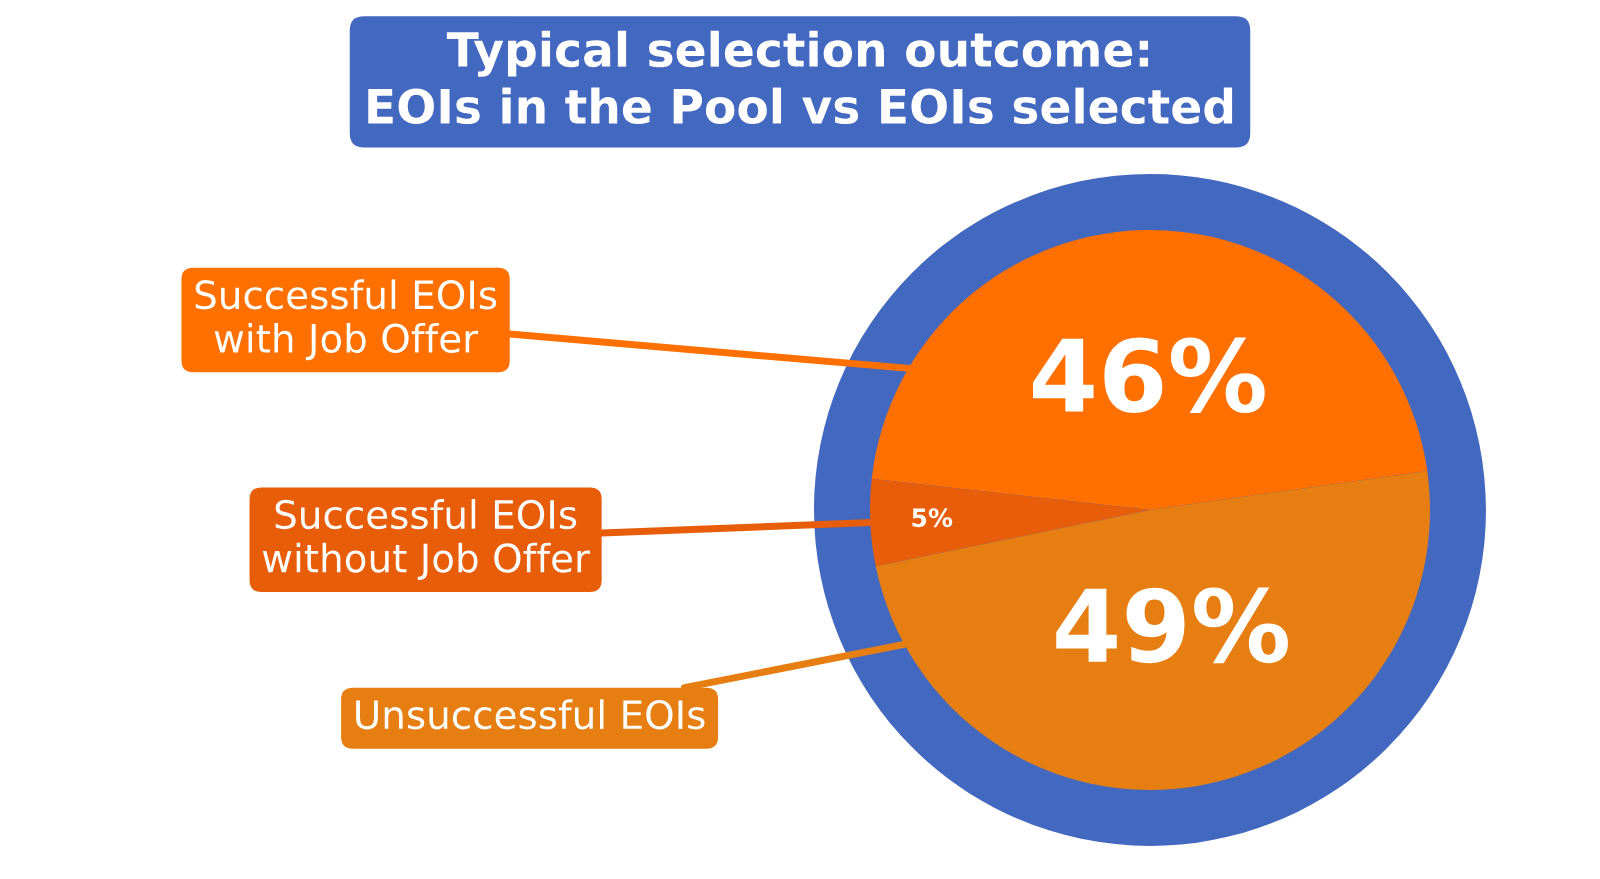 The width and height of the screenshot is (1600, 879). Describe the element at coordinates (932, 518) in the screenshot. I see `data-label: 5%` at that location.